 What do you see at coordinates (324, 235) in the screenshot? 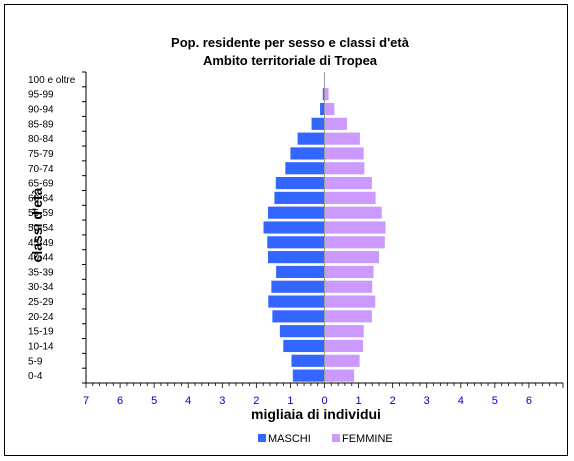
I see `bars-layer` at bounding box center [324, 235].